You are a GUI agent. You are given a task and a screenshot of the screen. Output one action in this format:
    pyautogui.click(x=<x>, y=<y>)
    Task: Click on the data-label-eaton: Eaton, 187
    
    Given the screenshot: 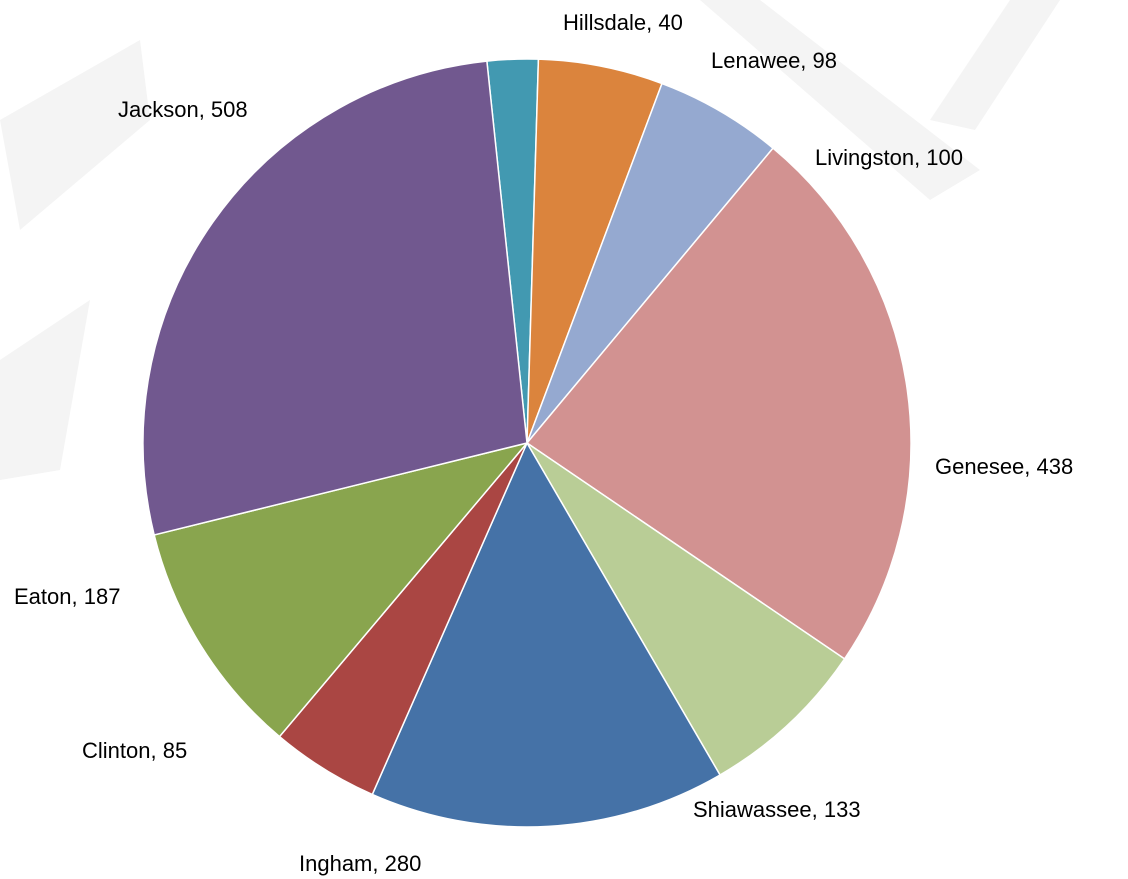 What is the action you would take?
    pyautogui.click(x=67, y=596)
    